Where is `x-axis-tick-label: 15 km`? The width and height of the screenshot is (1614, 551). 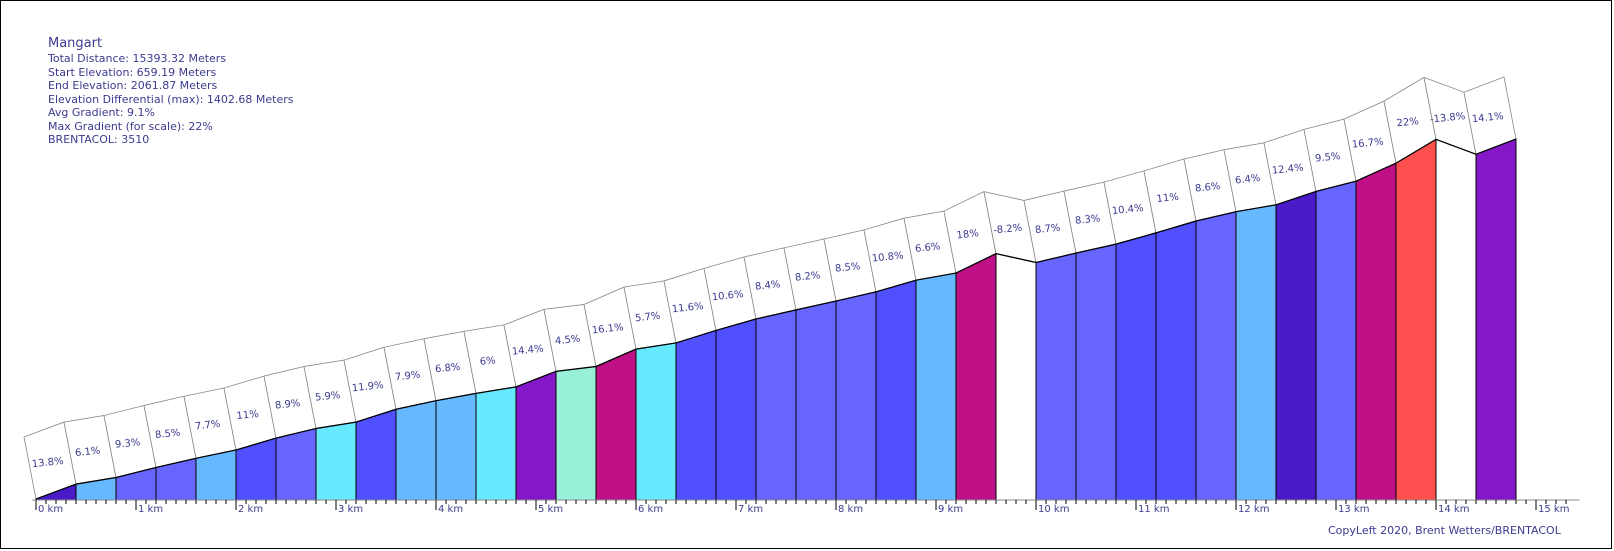
x-axis-tick-label: 15 km is located at coordinates (1553, 509).